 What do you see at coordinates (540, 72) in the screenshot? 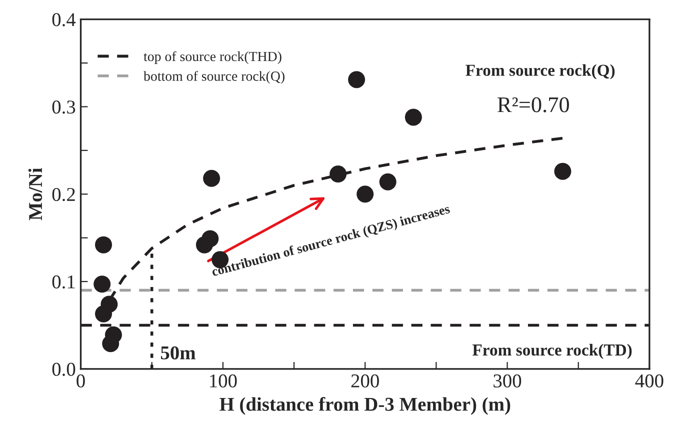
I see `annotation: From source rock(Q)` at bounding box center [540, 72].